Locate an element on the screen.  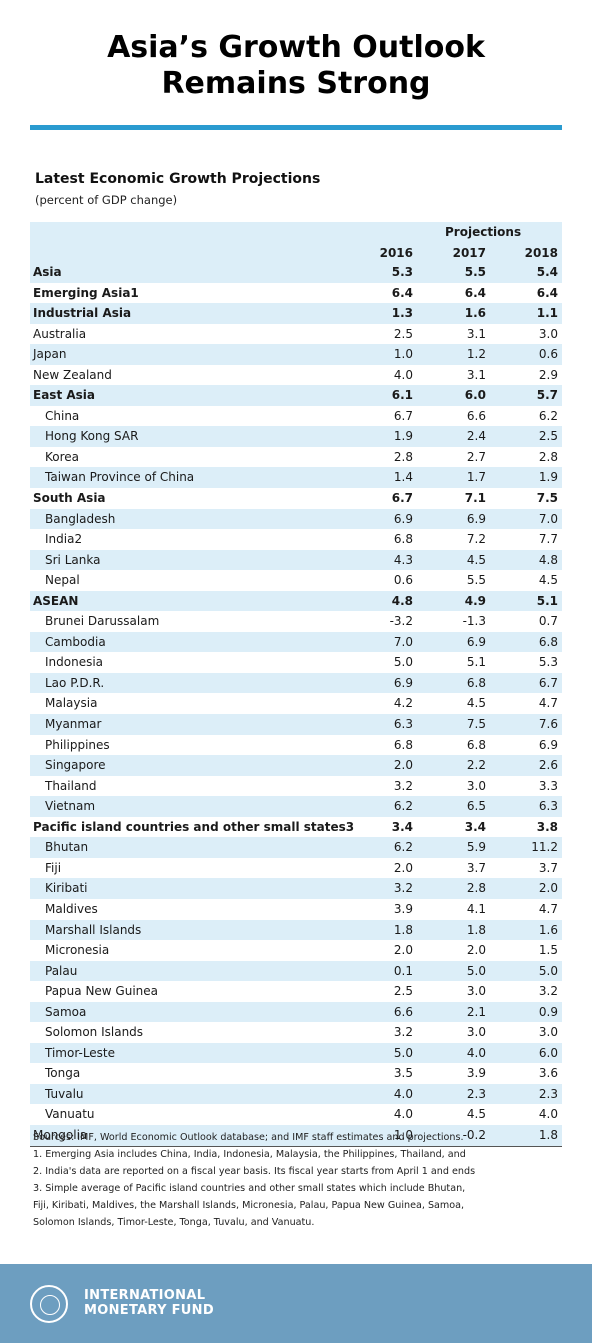
value-2018: 6.4 is located at coordinates (547, 292).